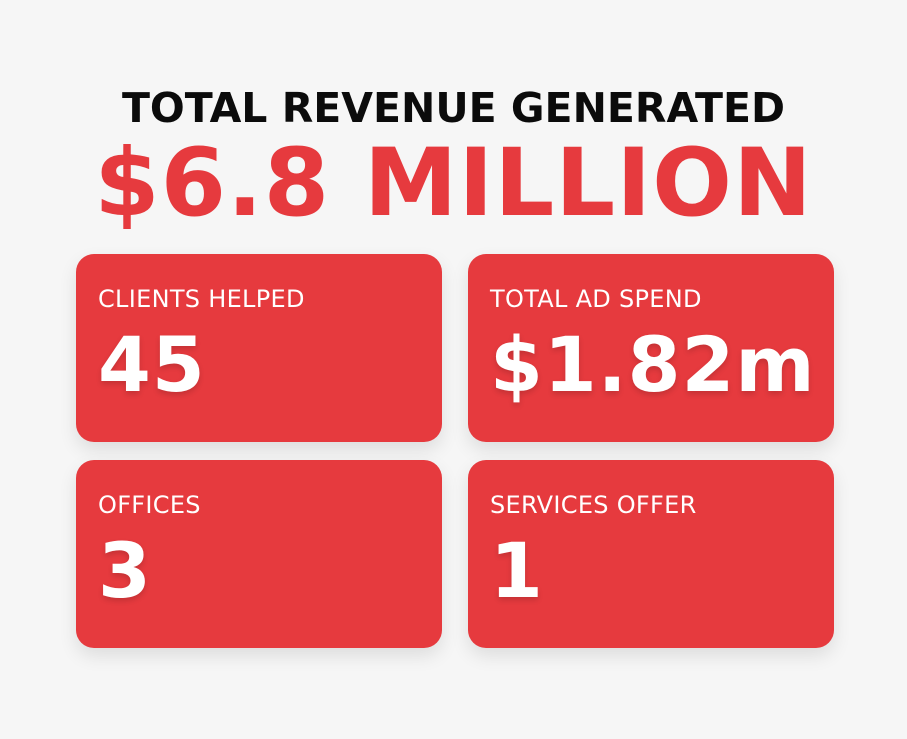 Image resolution: width=907 pixels, height=739 pixels. Describe the element at coordinates (517, 570) in the screenshot. I see `stat-card-value: 1` at that location.